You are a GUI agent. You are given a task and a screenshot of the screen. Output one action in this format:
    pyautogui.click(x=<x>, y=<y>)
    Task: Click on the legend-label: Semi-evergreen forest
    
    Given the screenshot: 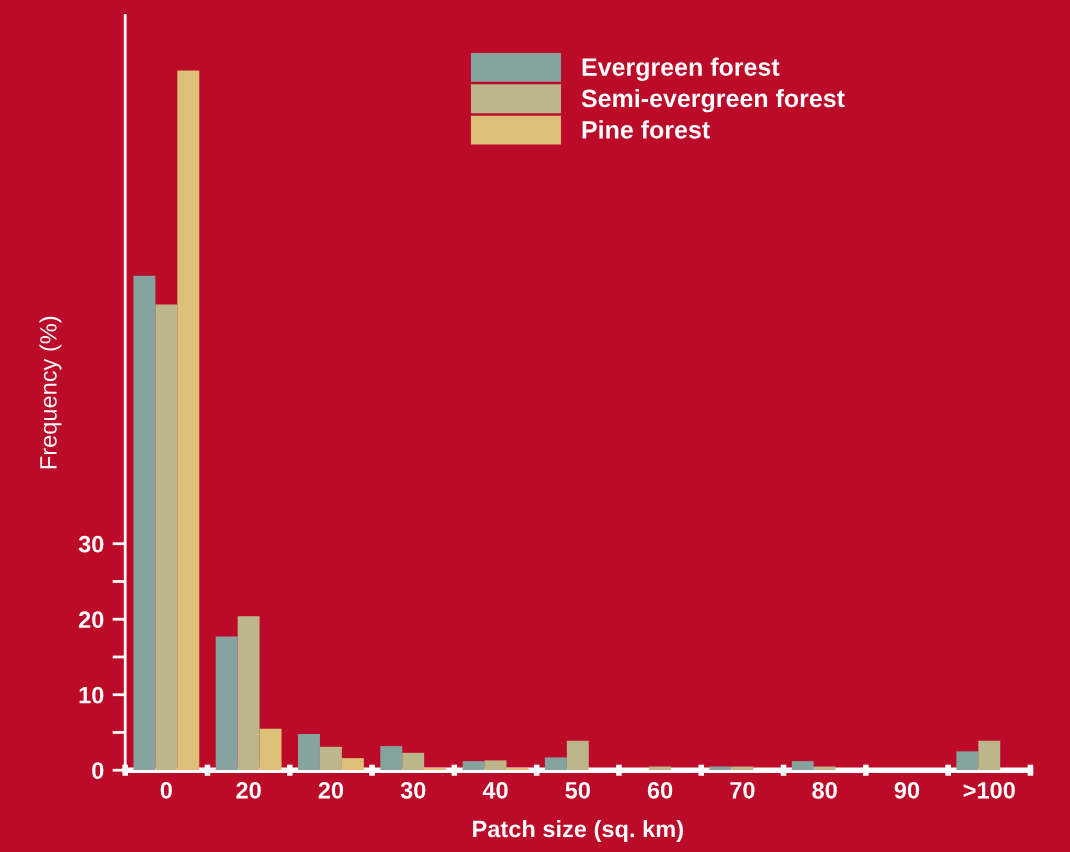 What is the action you would take?
    pyautogui.click(x=713, y=100)
    